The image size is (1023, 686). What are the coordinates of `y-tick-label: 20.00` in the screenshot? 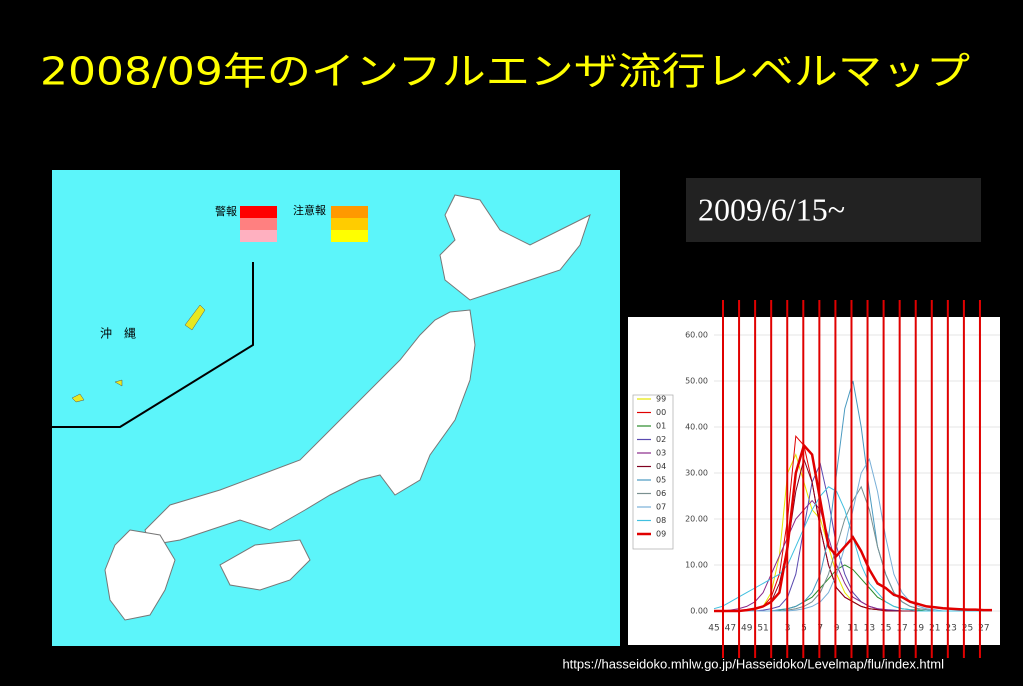 It's located at (696, 519).